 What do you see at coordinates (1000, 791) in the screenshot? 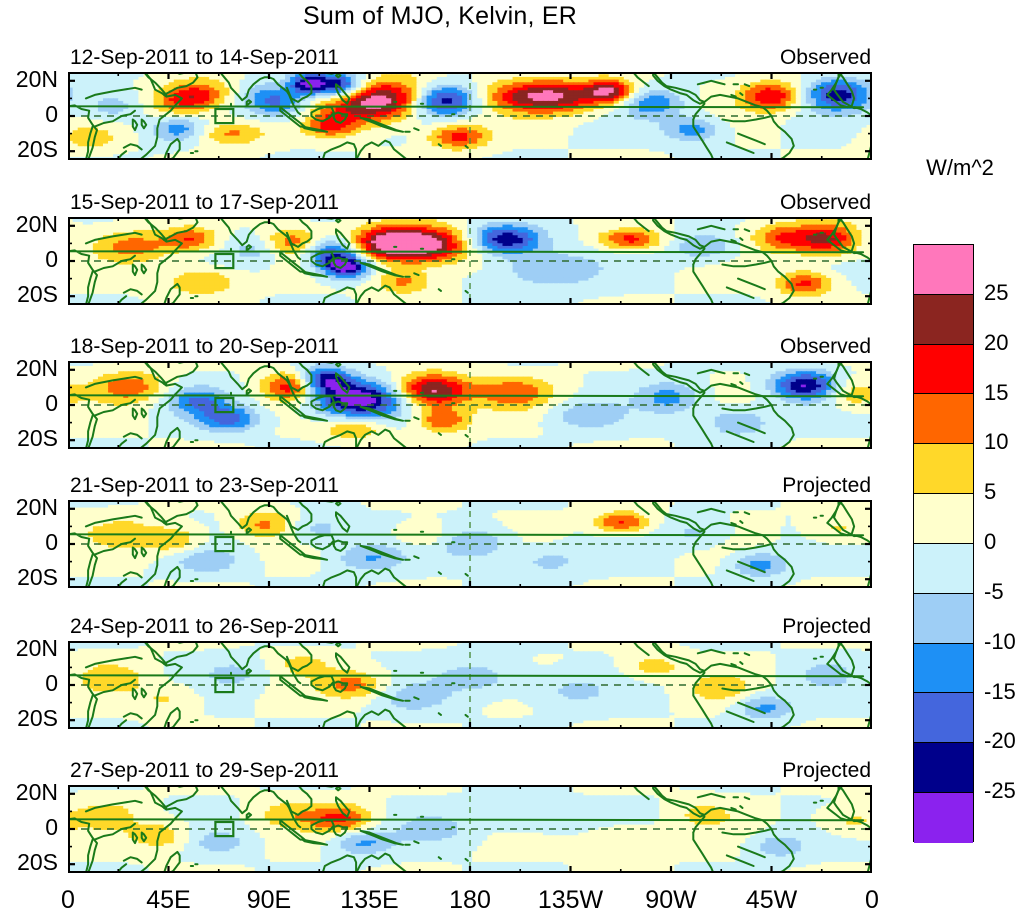
I see `colorbar-tick-label: -25` at bounding box center [1000, 791].